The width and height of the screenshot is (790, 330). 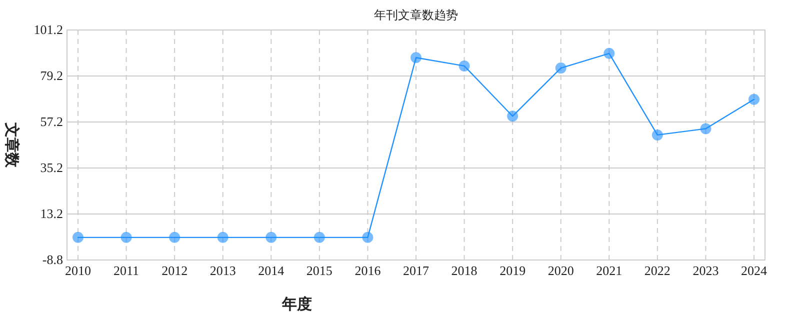 What do you see at coordinates (52, 259) in the screenshot?
I see `y-tick-label: -8.8` at bounding box center [52, 259].